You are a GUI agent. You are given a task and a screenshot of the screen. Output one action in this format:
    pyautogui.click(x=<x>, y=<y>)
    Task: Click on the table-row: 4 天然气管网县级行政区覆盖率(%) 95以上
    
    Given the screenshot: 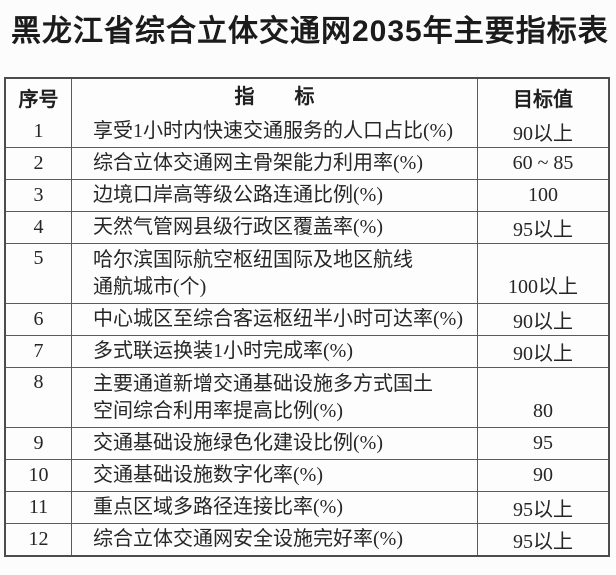 What is the action you would take?
    pyautogui.click(x=307, y=227)
    